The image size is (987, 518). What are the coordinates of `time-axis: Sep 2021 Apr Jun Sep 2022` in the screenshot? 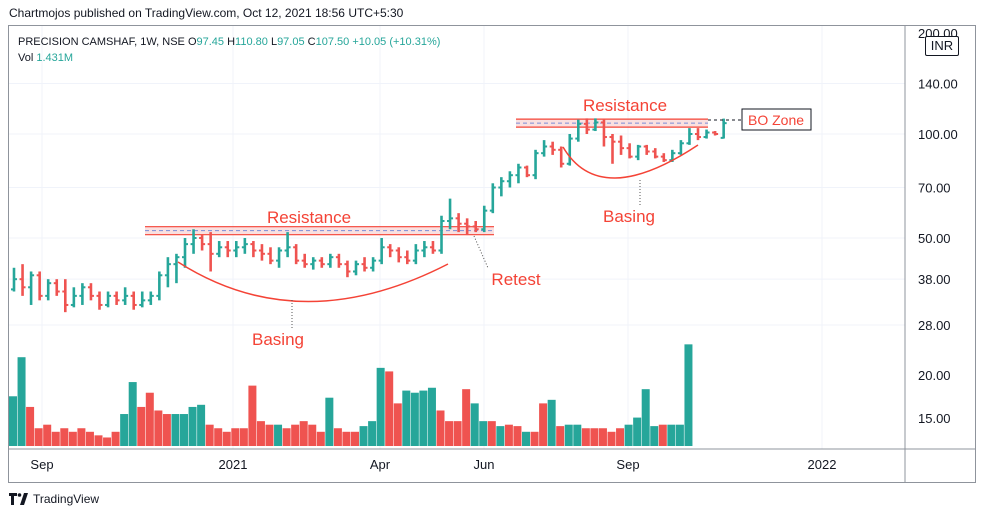 It's located at (433, 464).